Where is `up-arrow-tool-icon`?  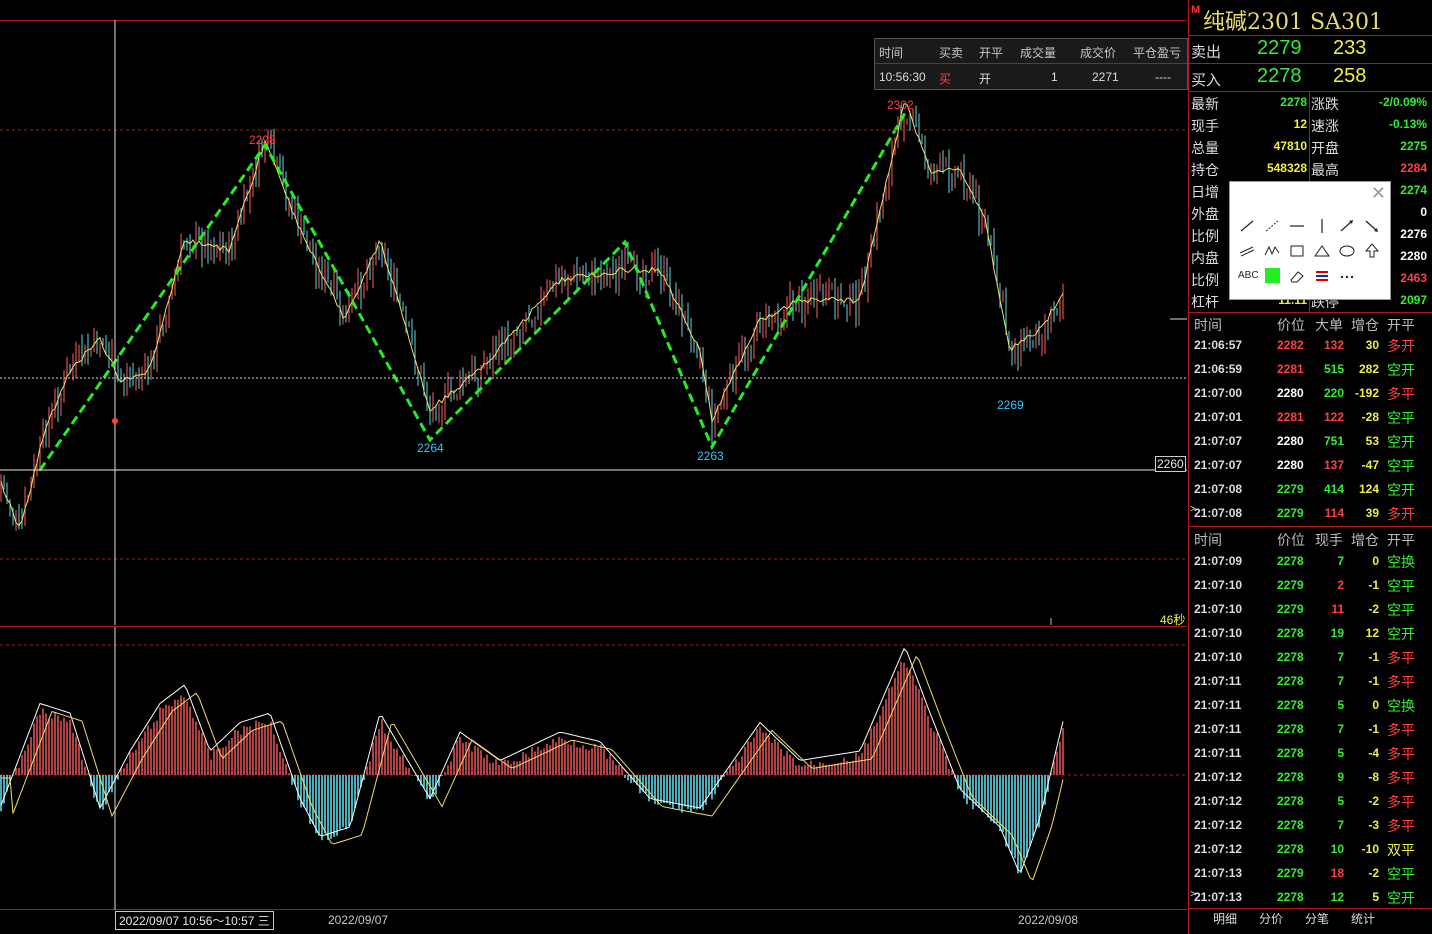
up-arrow-tool-icon is located at coordinates (1372, 251).